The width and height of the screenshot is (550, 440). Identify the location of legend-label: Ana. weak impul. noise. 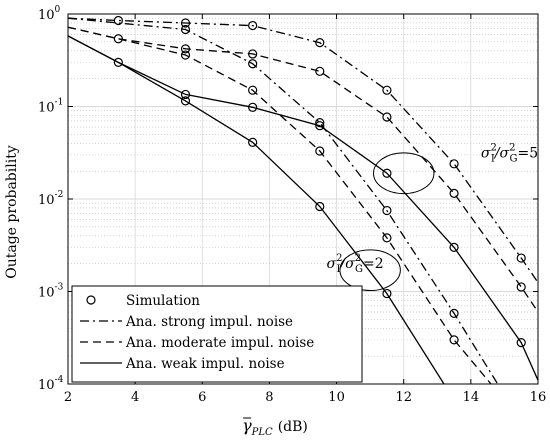
(205, 364).